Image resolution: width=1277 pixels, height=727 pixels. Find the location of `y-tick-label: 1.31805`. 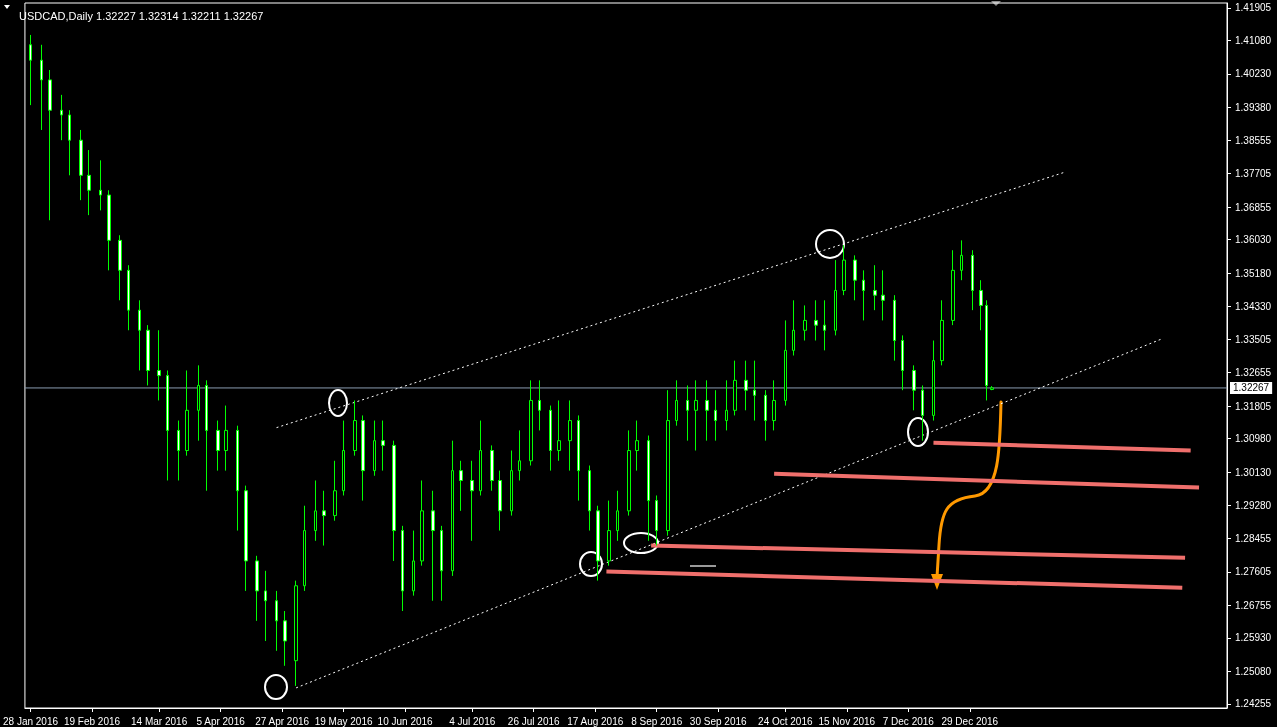

y-tick-label: 1.31805 is located at coordinates (1253, 406).